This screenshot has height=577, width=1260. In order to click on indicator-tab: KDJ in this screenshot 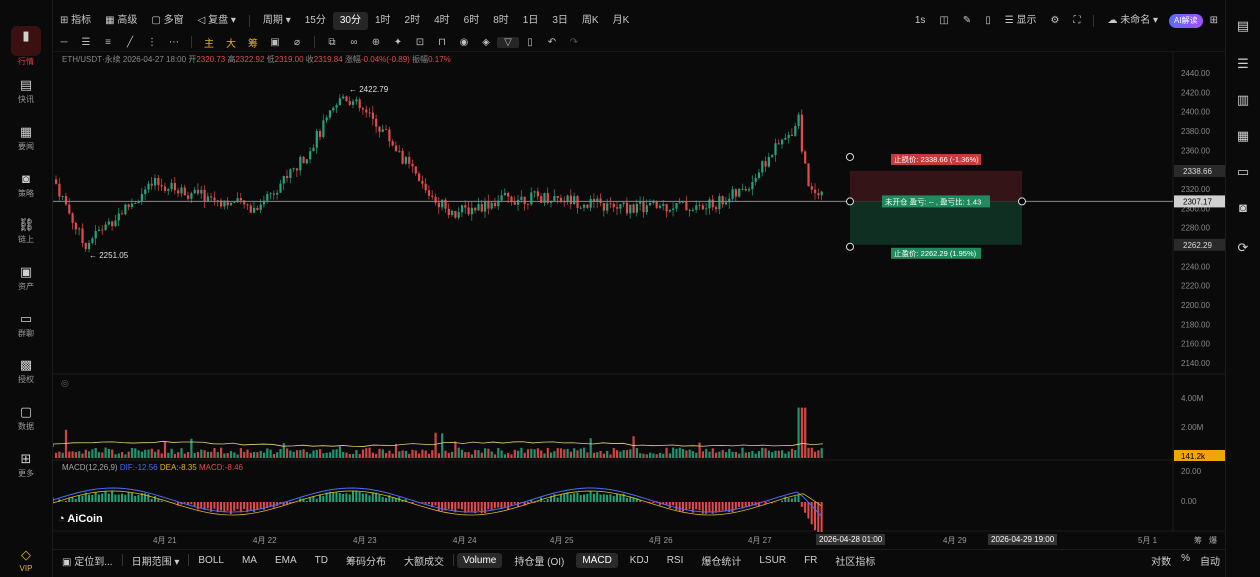, I will do `click(639, 560)`.